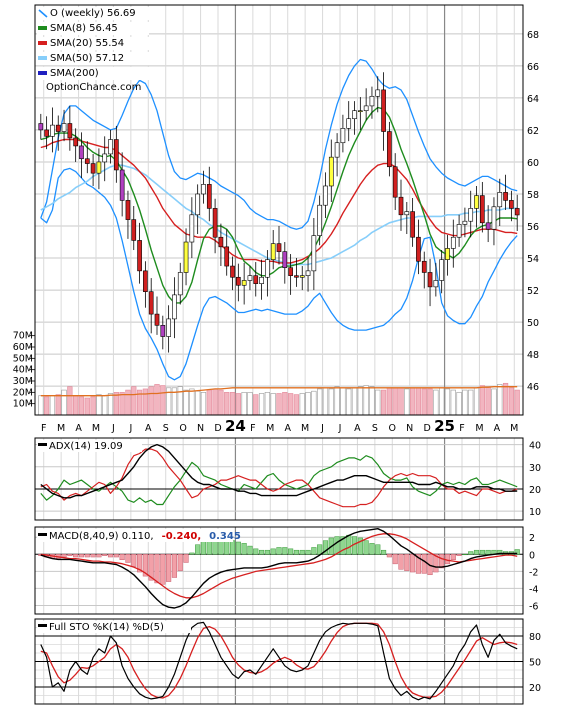  I want to click on adx-frame, so click(279, 479).